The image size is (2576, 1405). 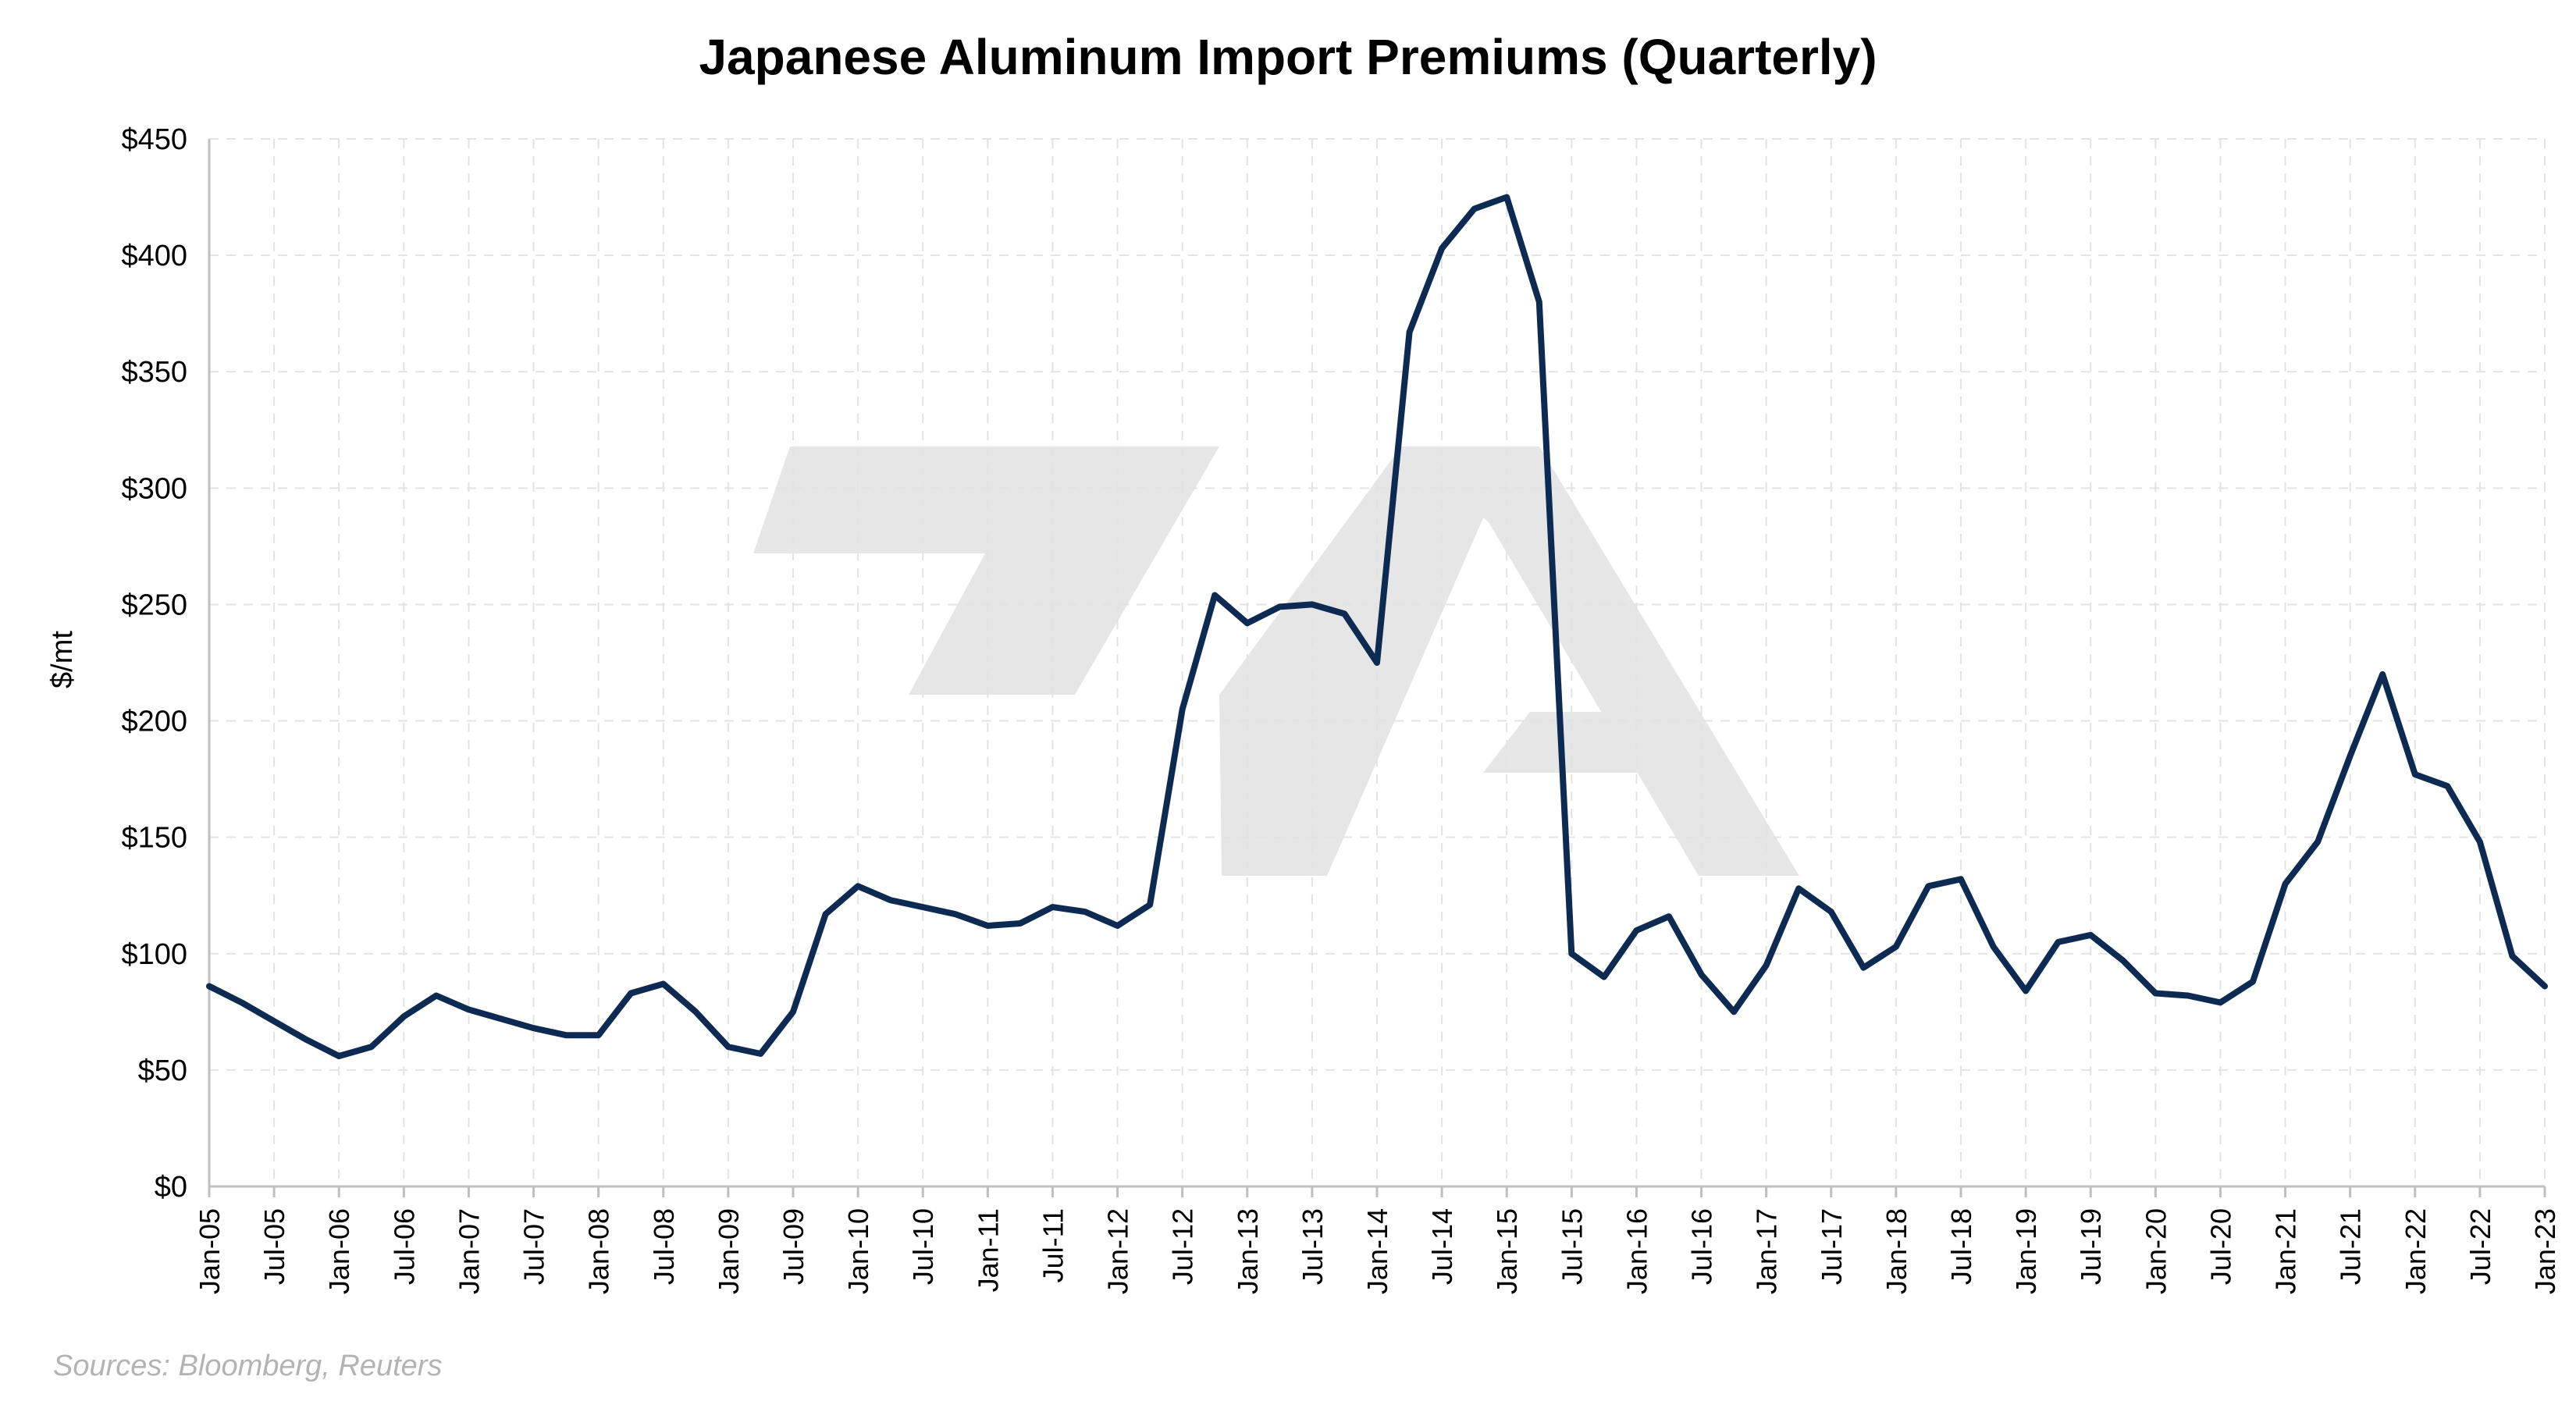 What do you see at coordinates (339, 1251) in the screenshot?
I see `x-tick-label: Jan-06` at bounding box center [339, 1251].